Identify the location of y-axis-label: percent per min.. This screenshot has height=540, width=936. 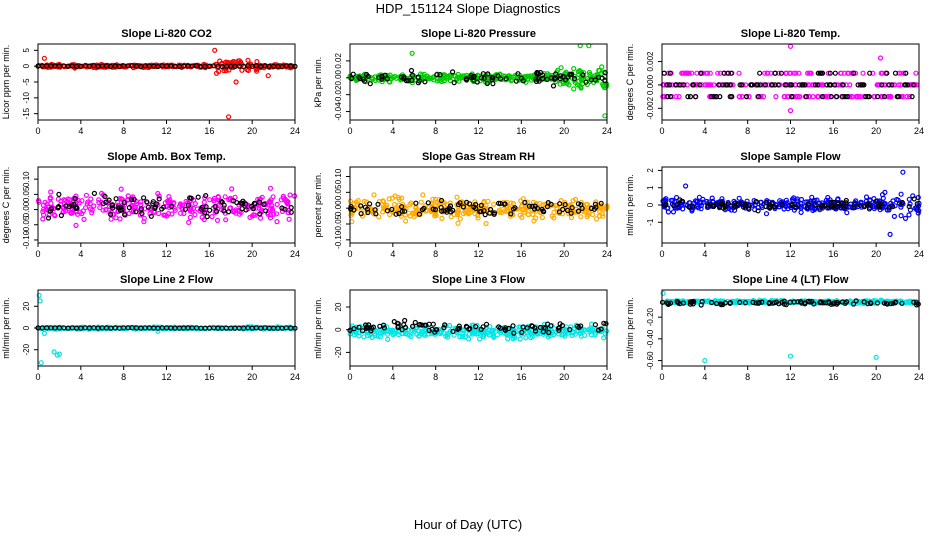
(318, 204).